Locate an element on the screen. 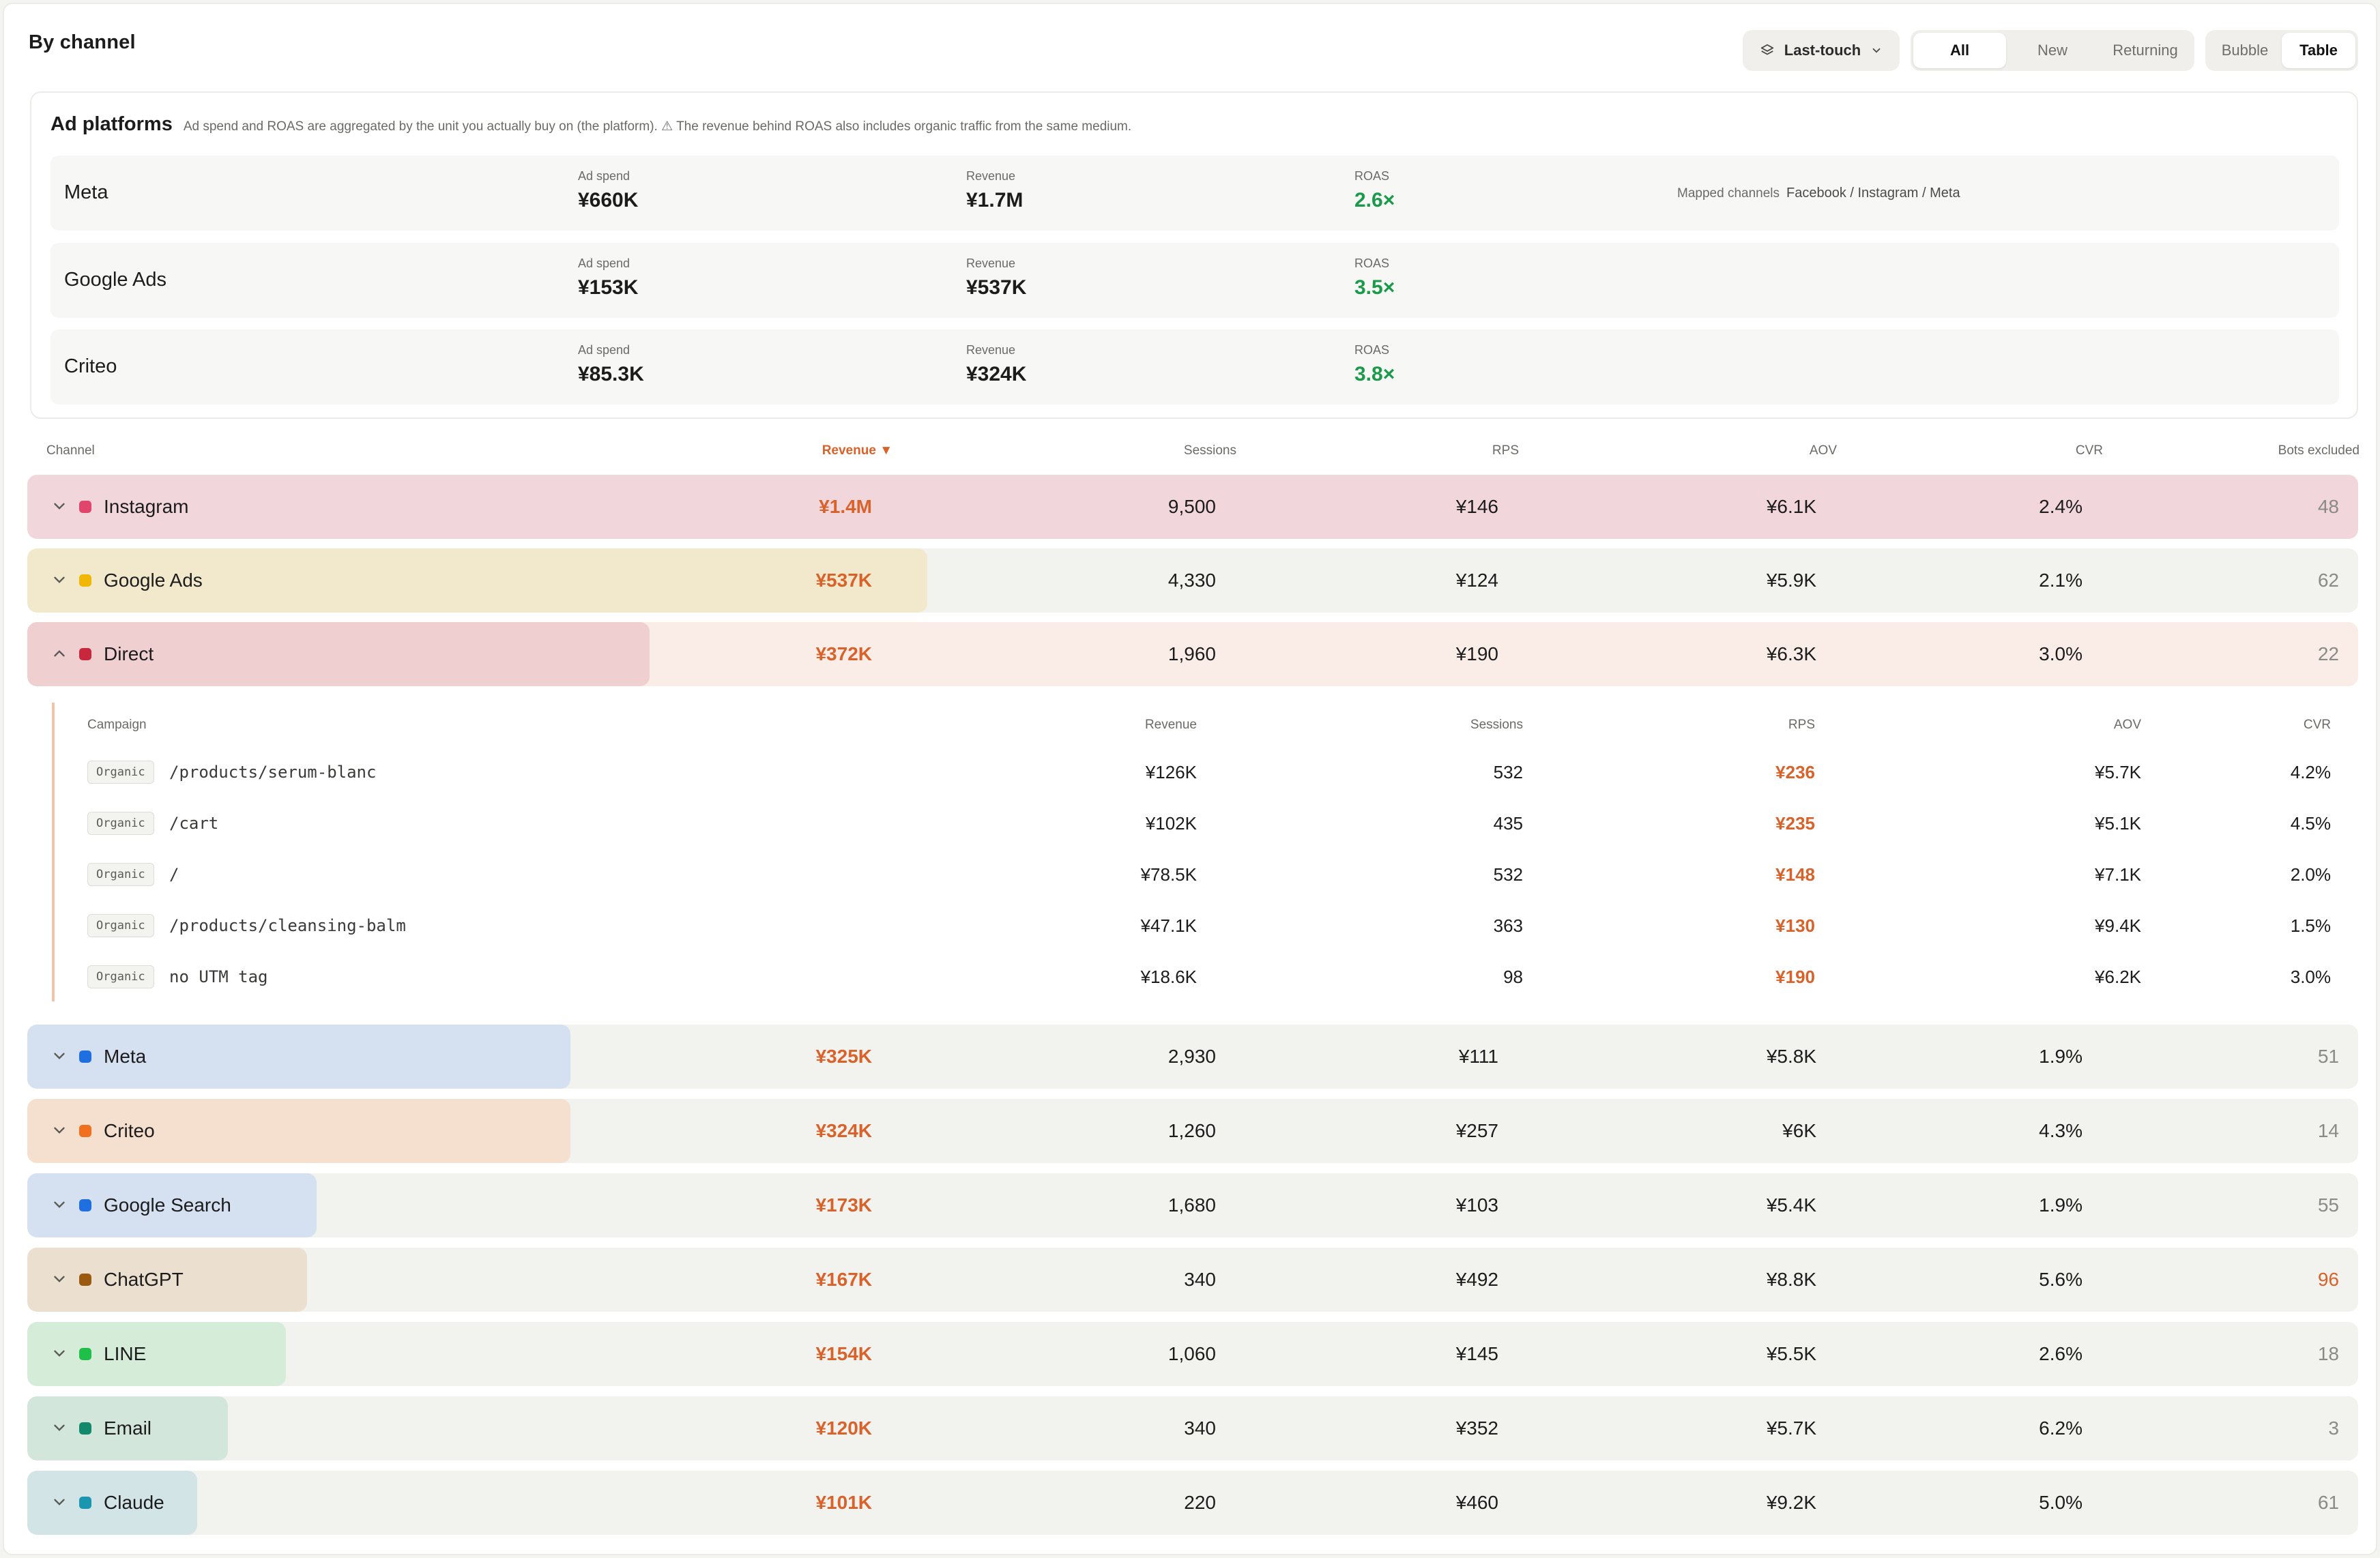 This screenshot has width=2380, height=1558. channel-row-claude: Claude ¥101K 220 ¥460 ¥9.2K 5.0% 61 is located at coordinates (1192, 1503).